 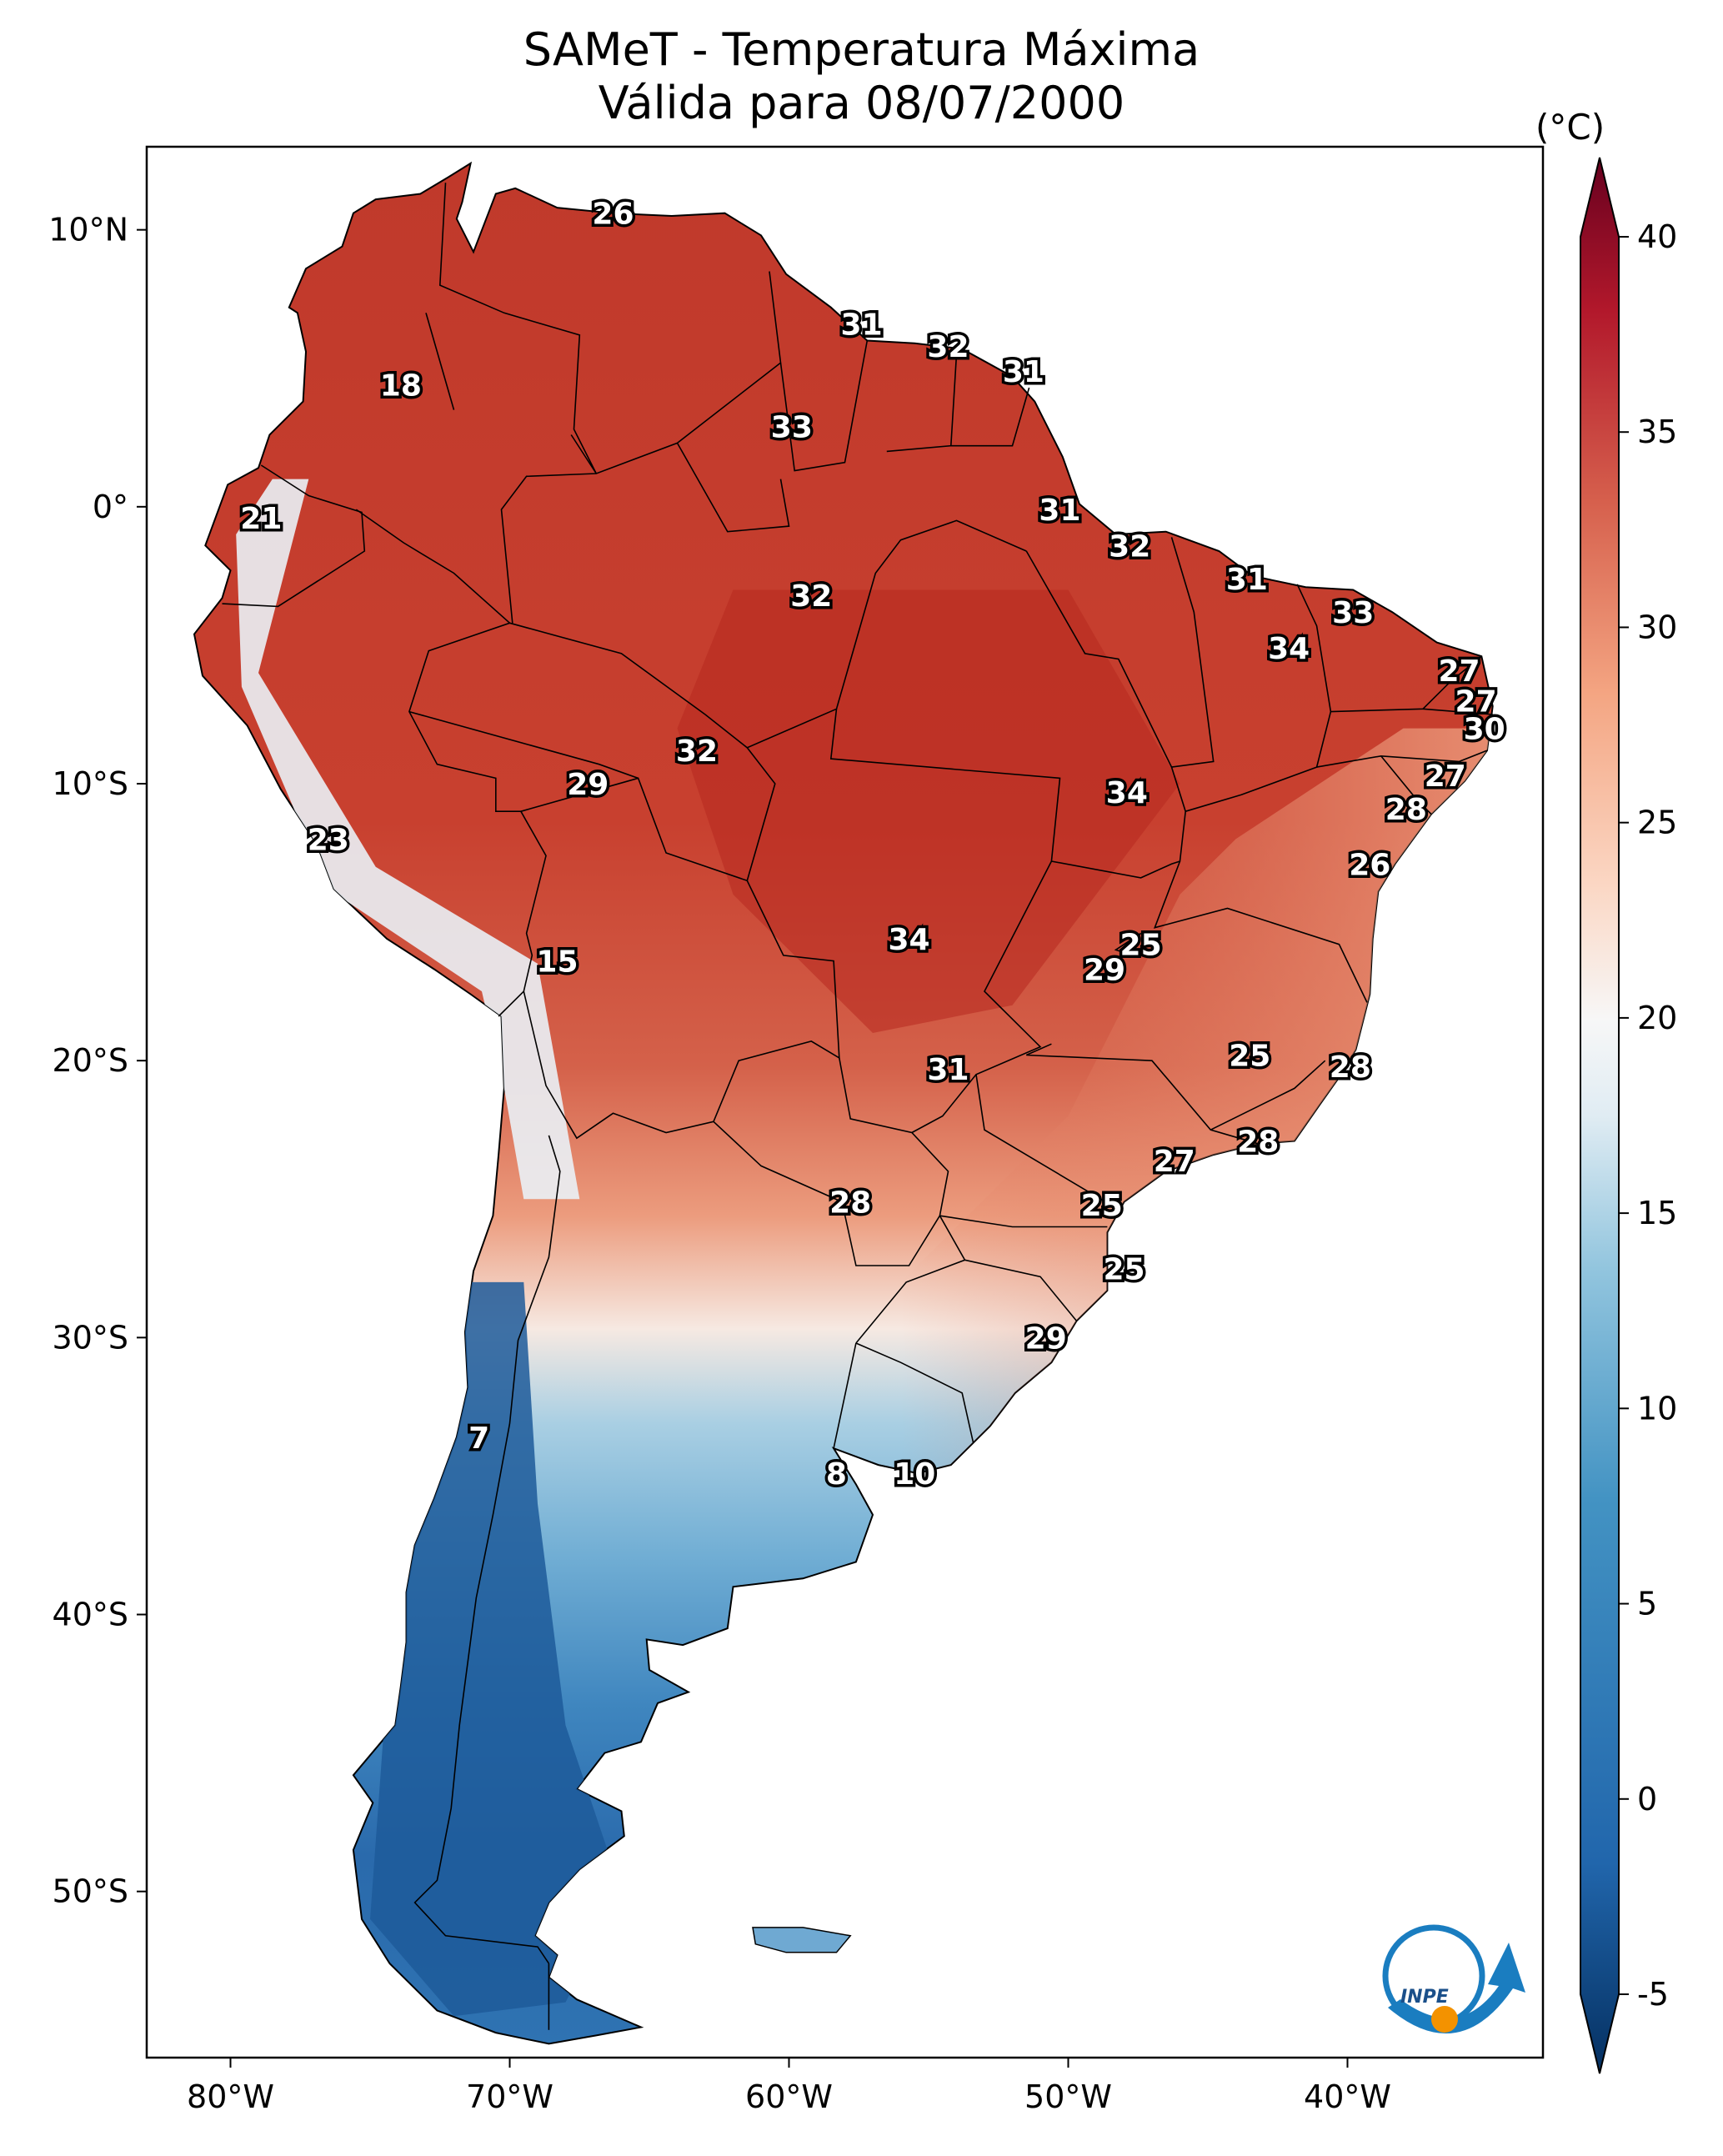 I want to click on lat-tick-label: 10°S, so click(x=90, y=783).